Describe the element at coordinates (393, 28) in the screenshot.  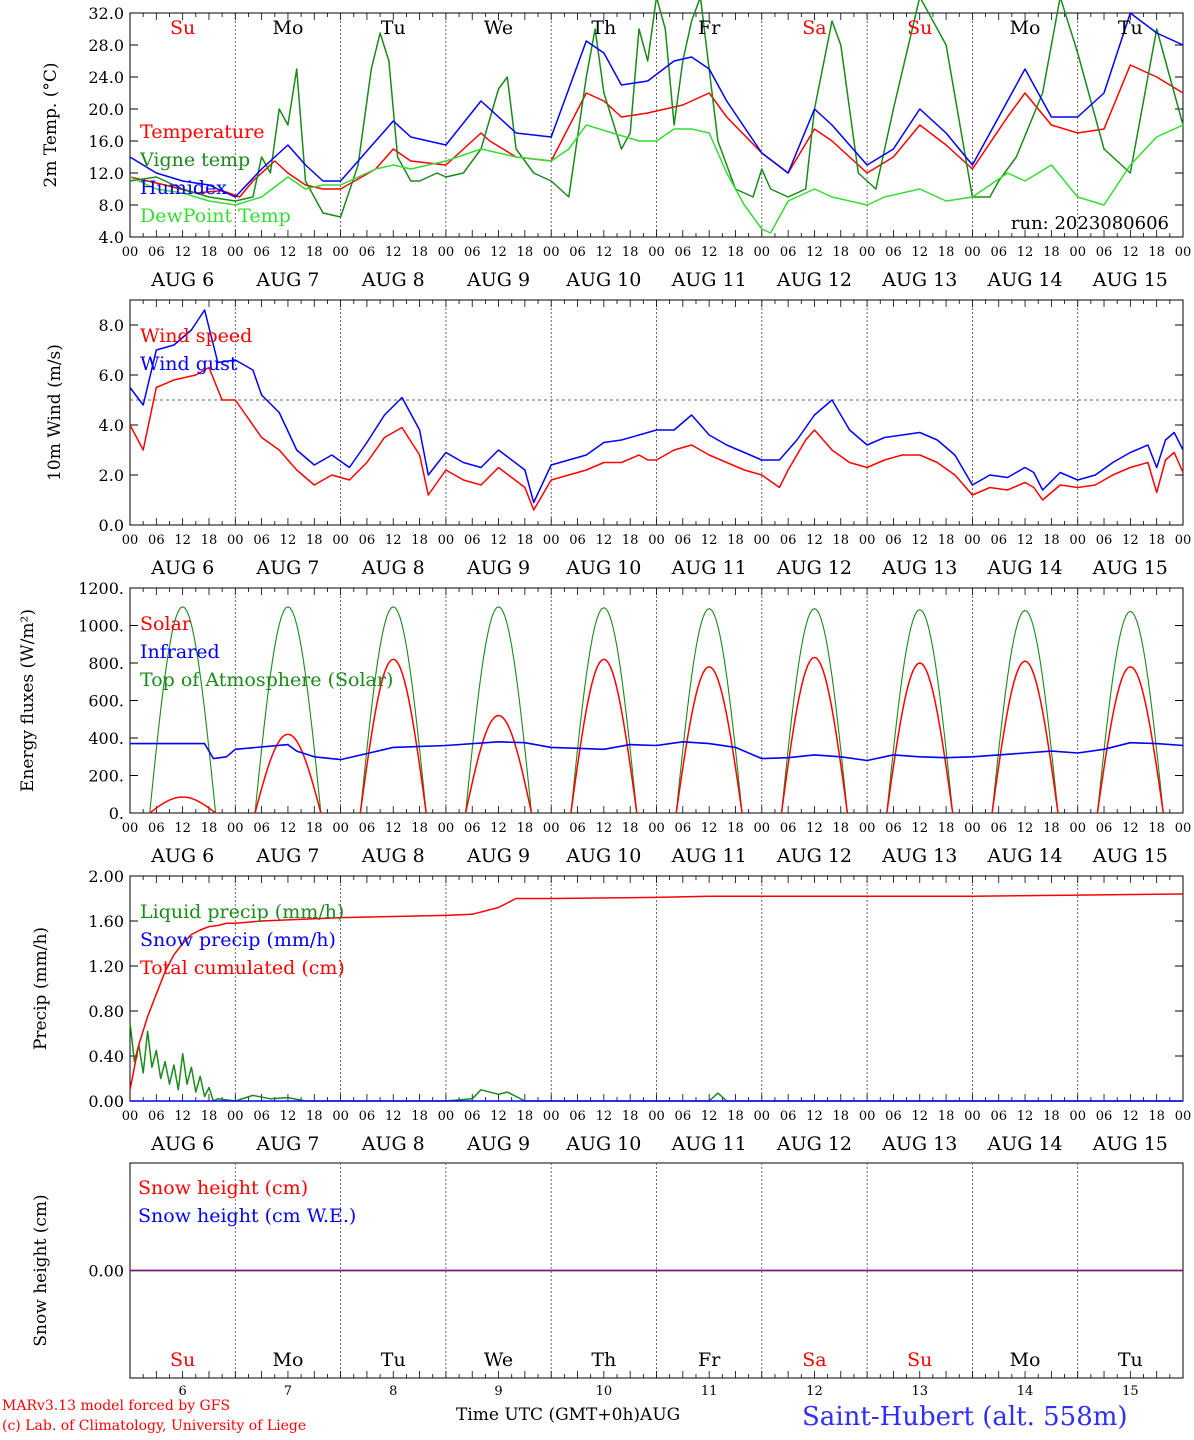
I see `weekday-label: Tu` at that location.